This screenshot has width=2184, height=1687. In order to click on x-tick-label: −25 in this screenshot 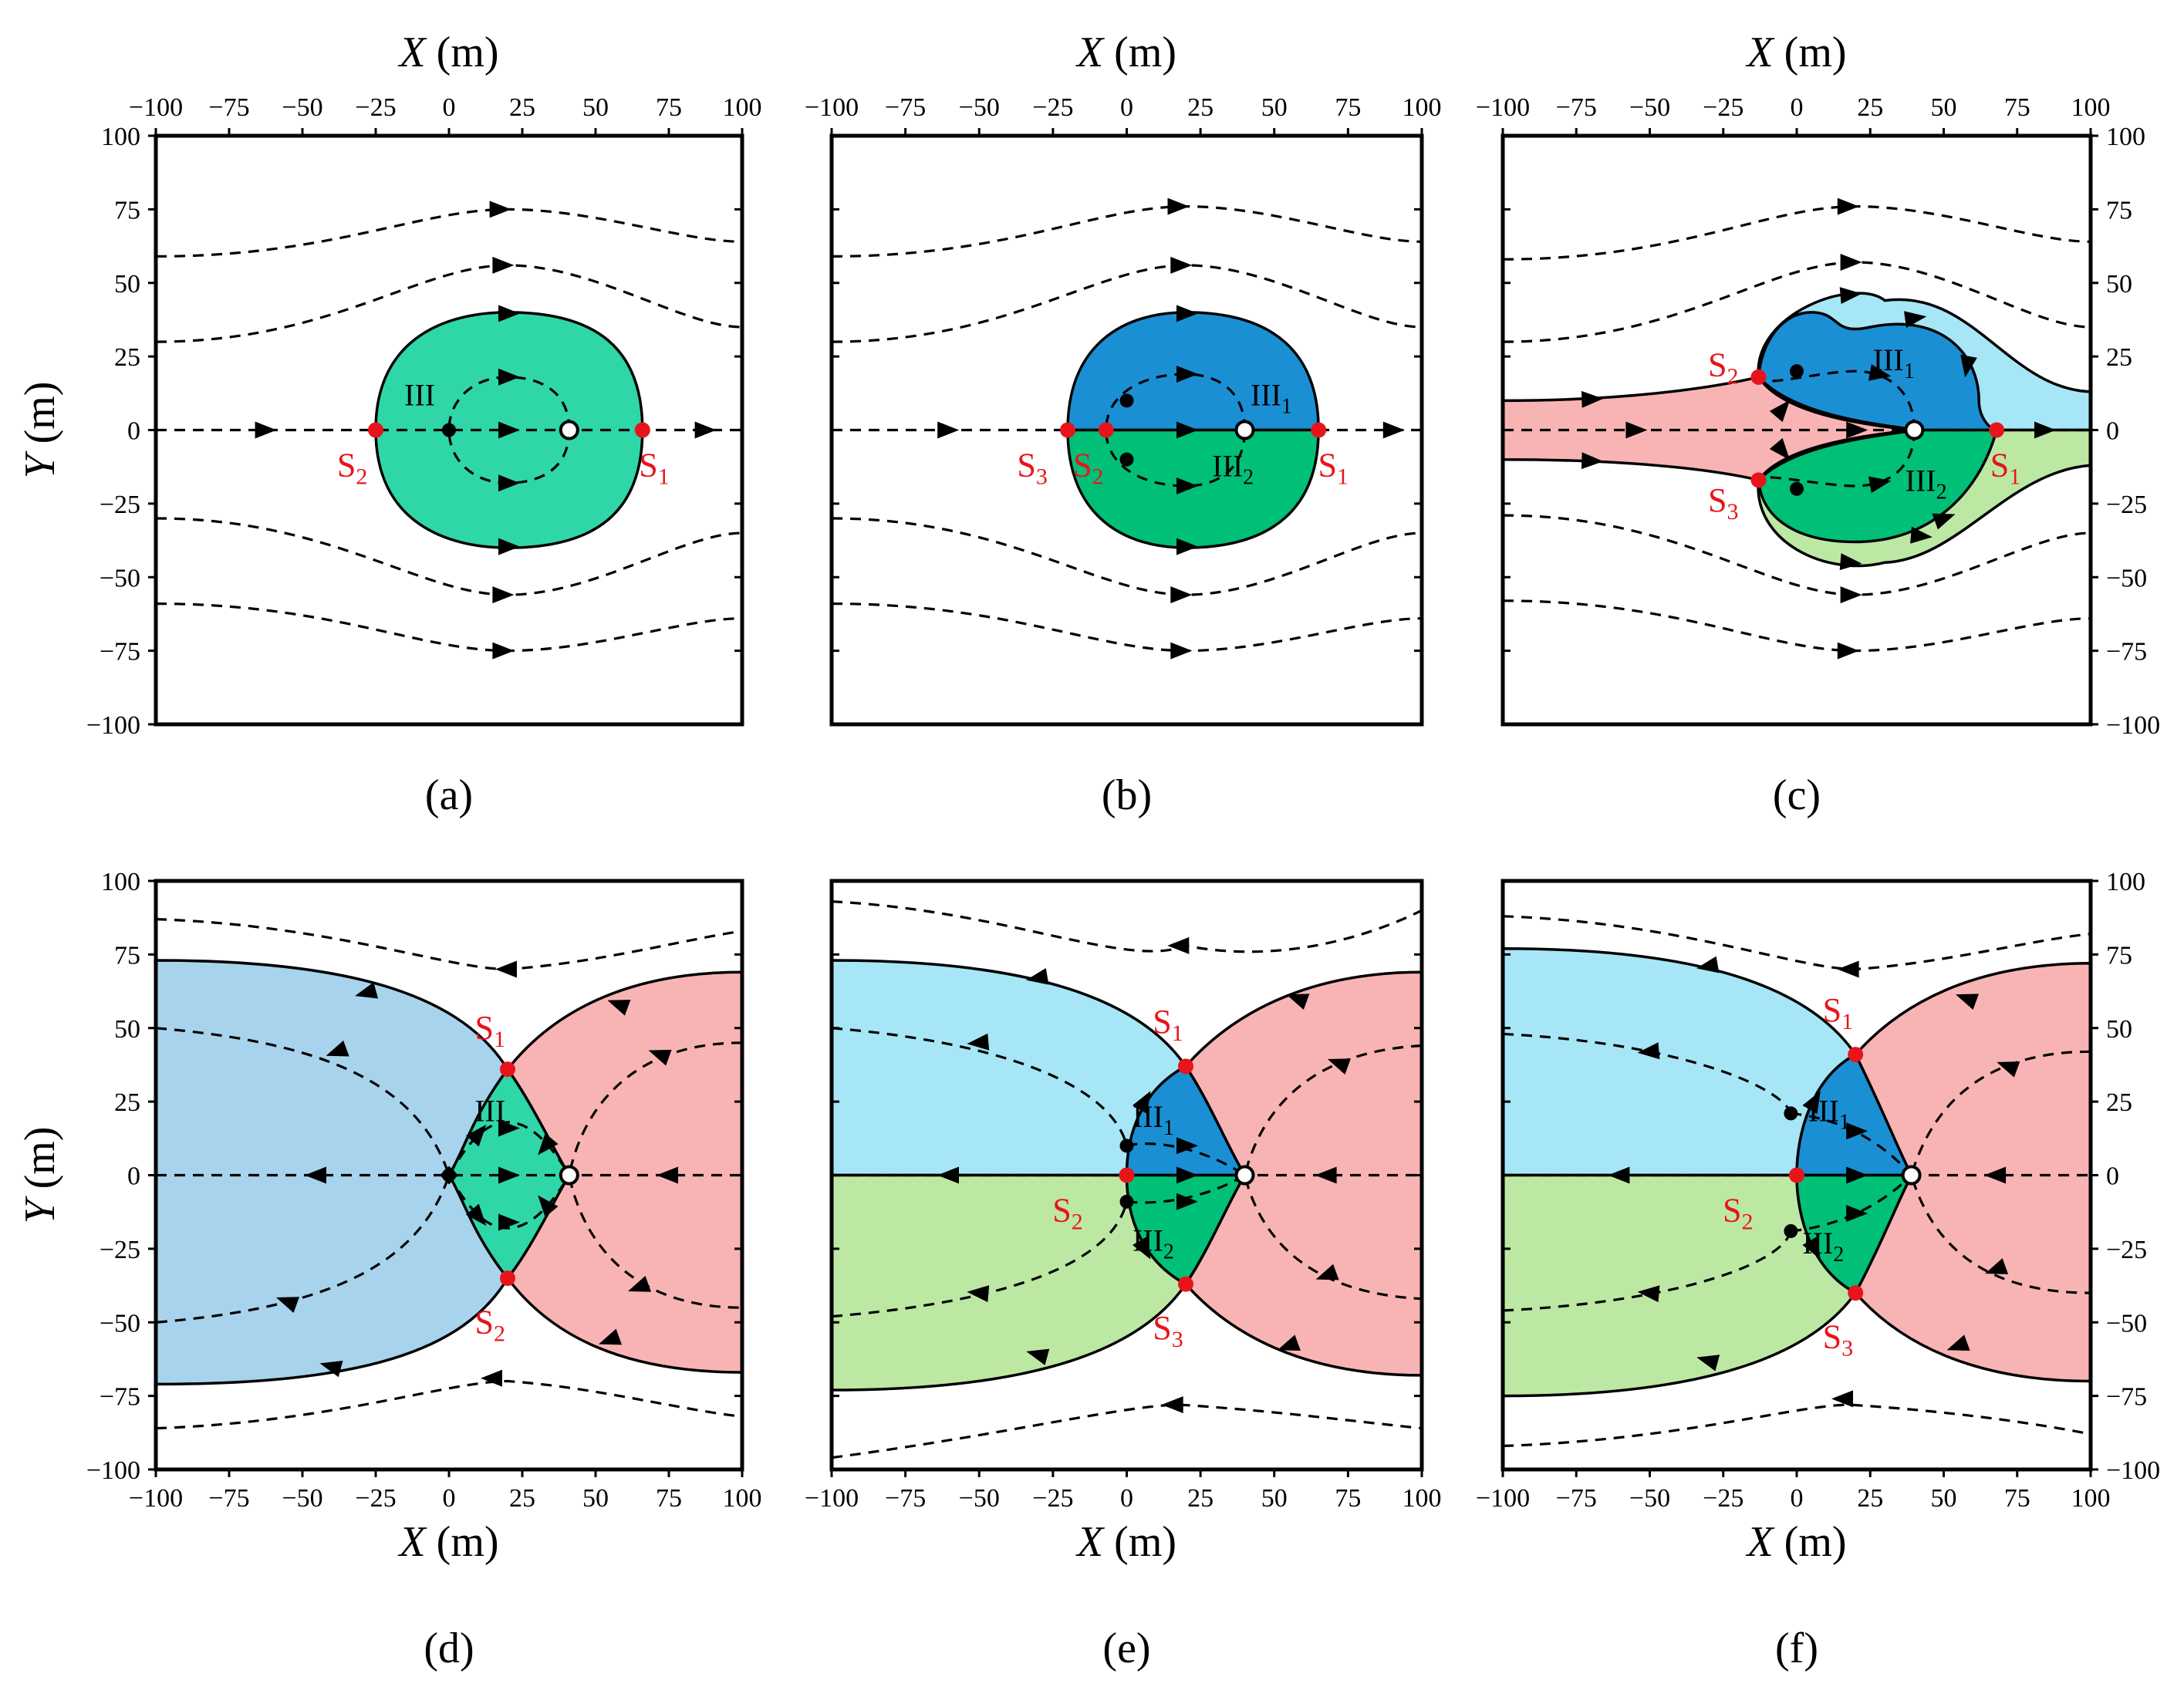, I will do `click(1052, 1498)`.